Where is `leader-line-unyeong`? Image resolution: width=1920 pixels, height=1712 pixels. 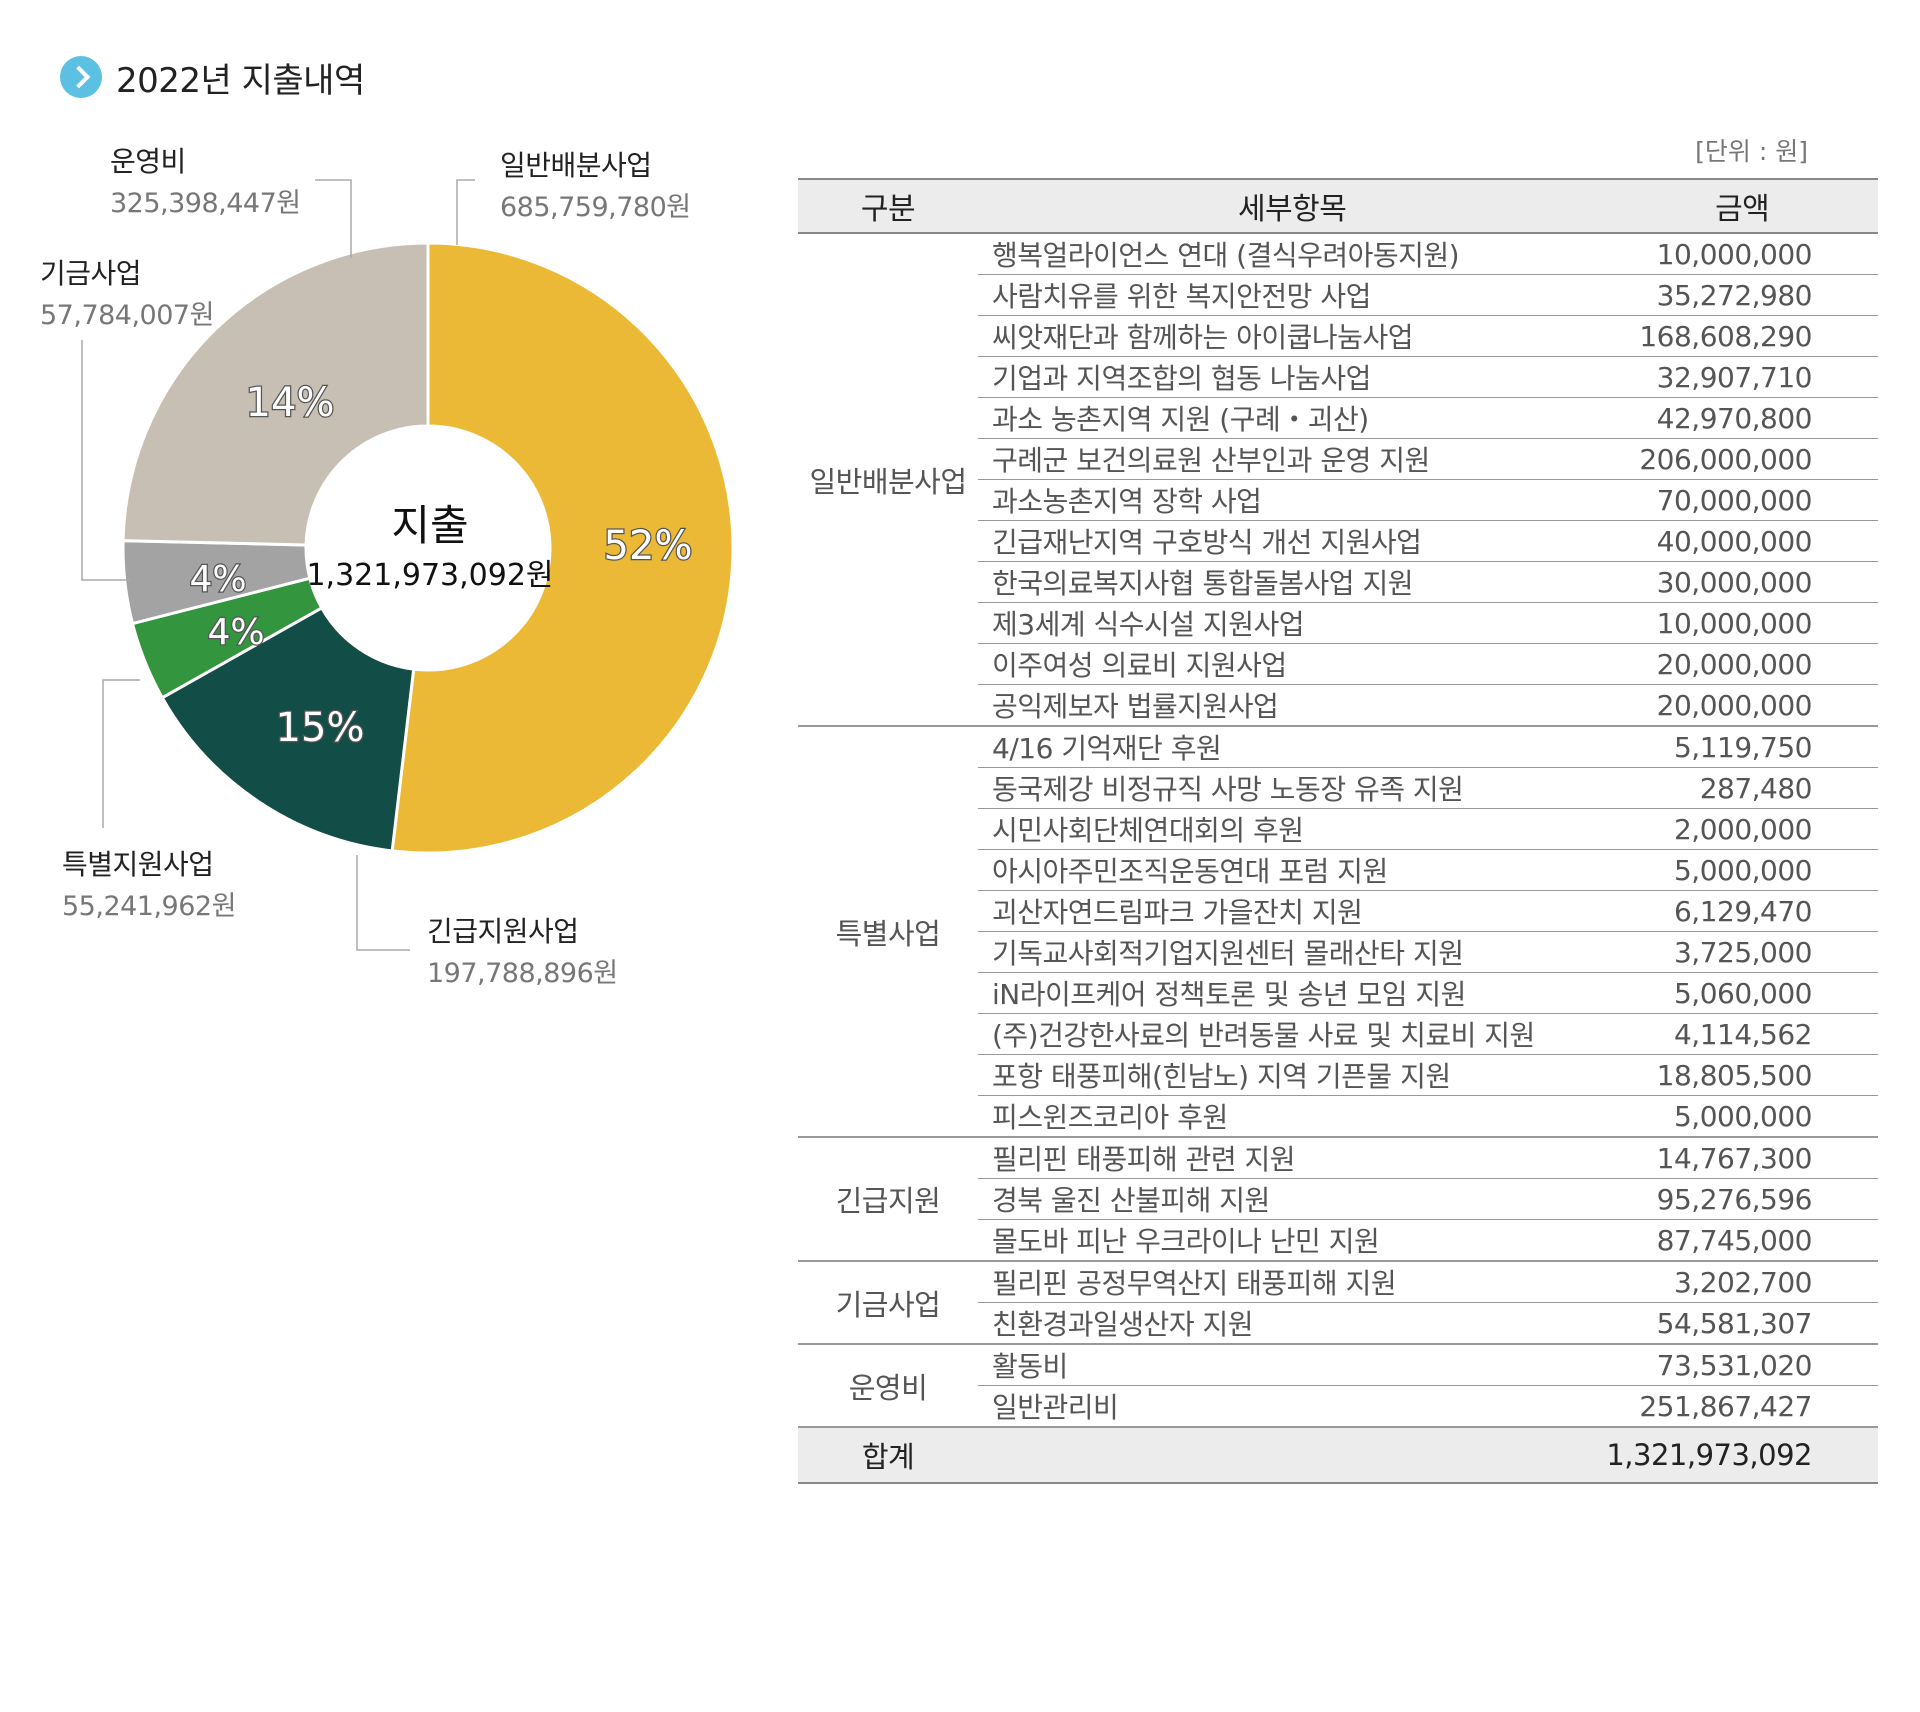 leader-line-unyeong is located at coordinates (333, 218).